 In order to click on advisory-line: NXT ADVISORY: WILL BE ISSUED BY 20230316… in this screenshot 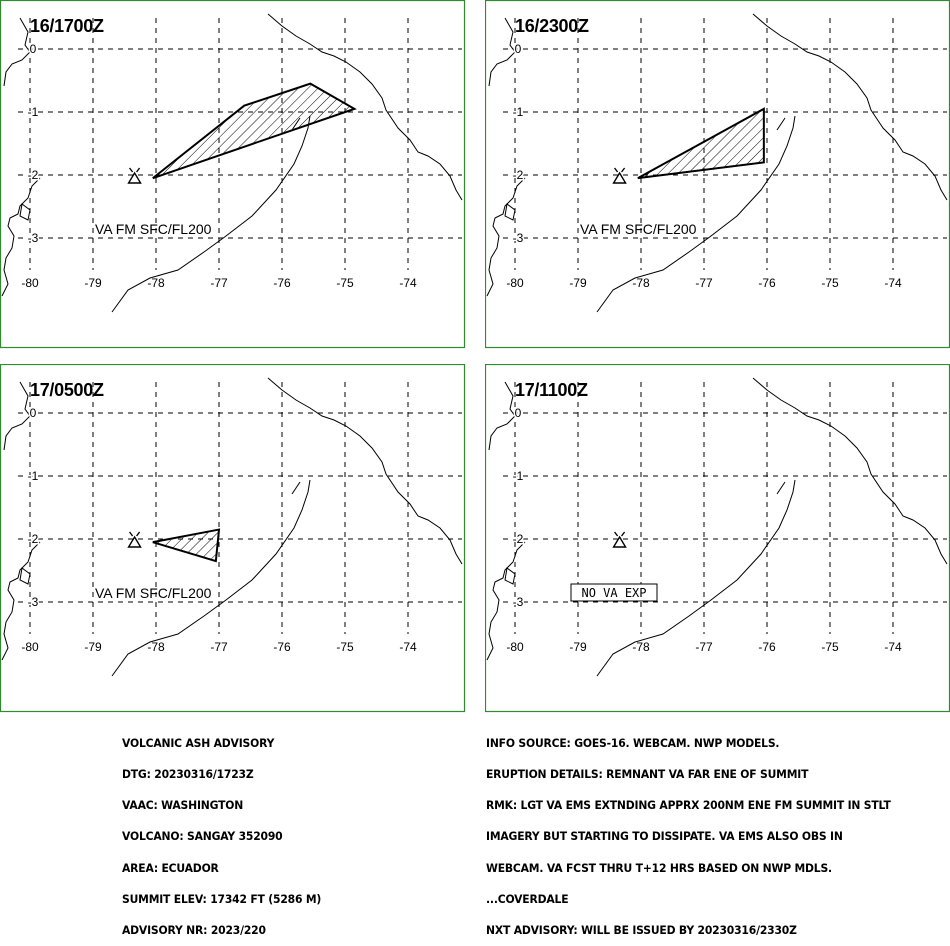, I will do `click(641, 930)`.